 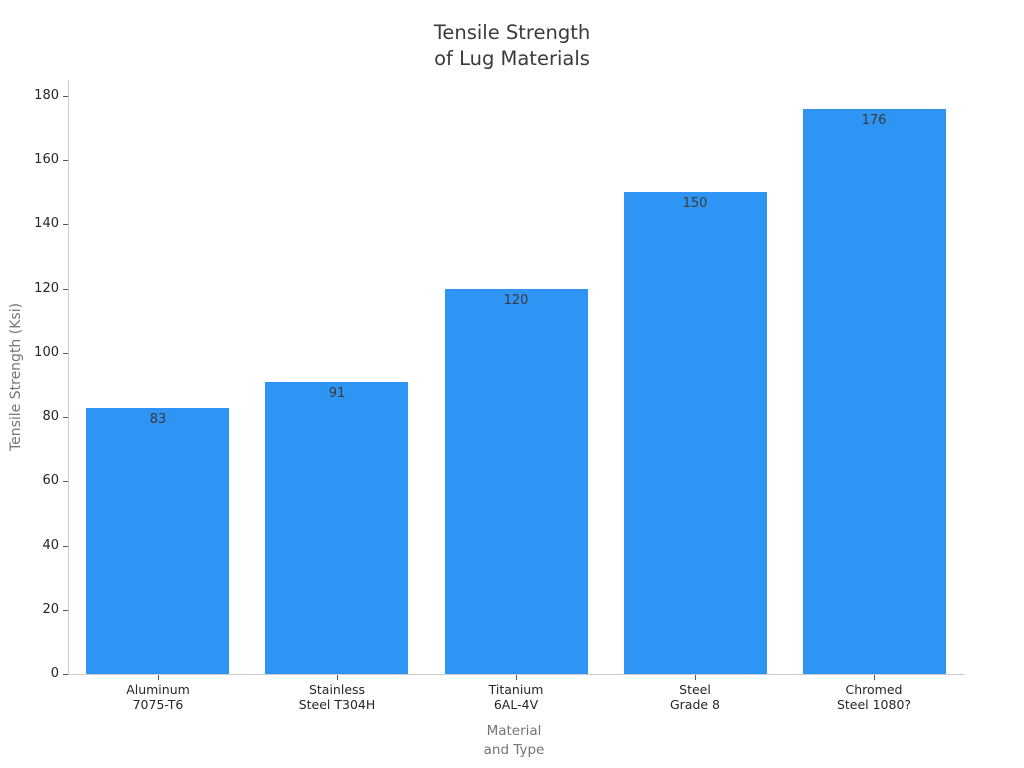 I want to click on x-axis-title: Material and Type, so click(x=514, y=740).